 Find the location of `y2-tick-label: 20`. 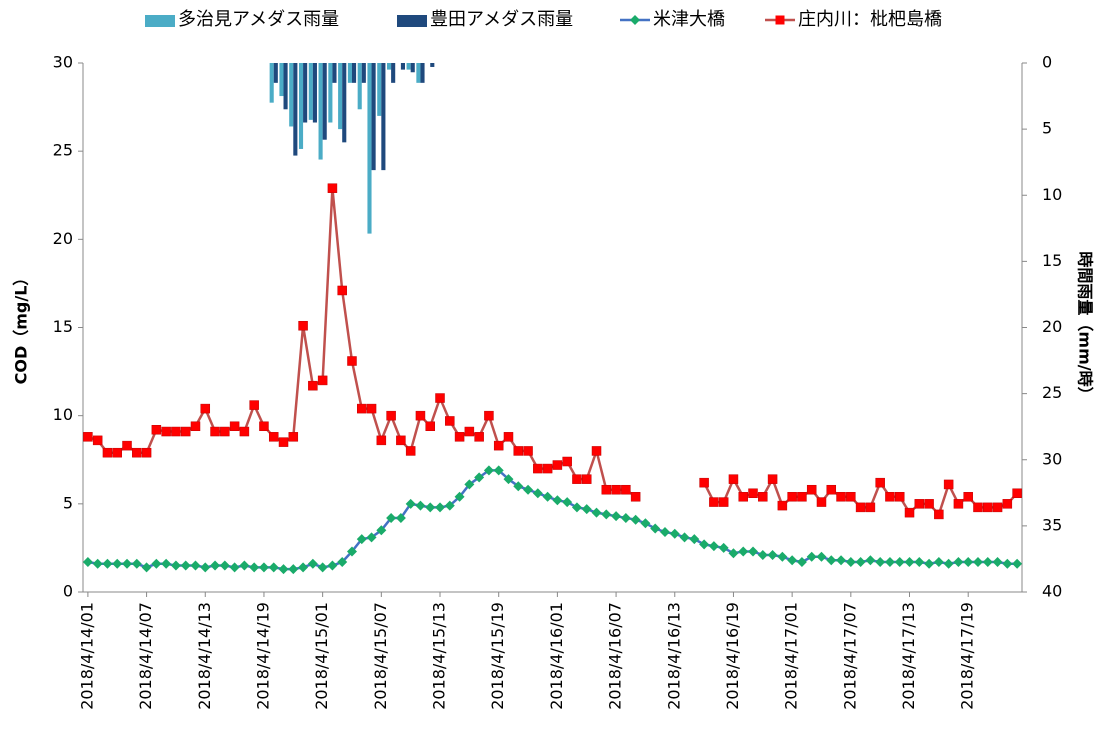

y2-tick-label: 20 is located at coordinates (1052, 326).